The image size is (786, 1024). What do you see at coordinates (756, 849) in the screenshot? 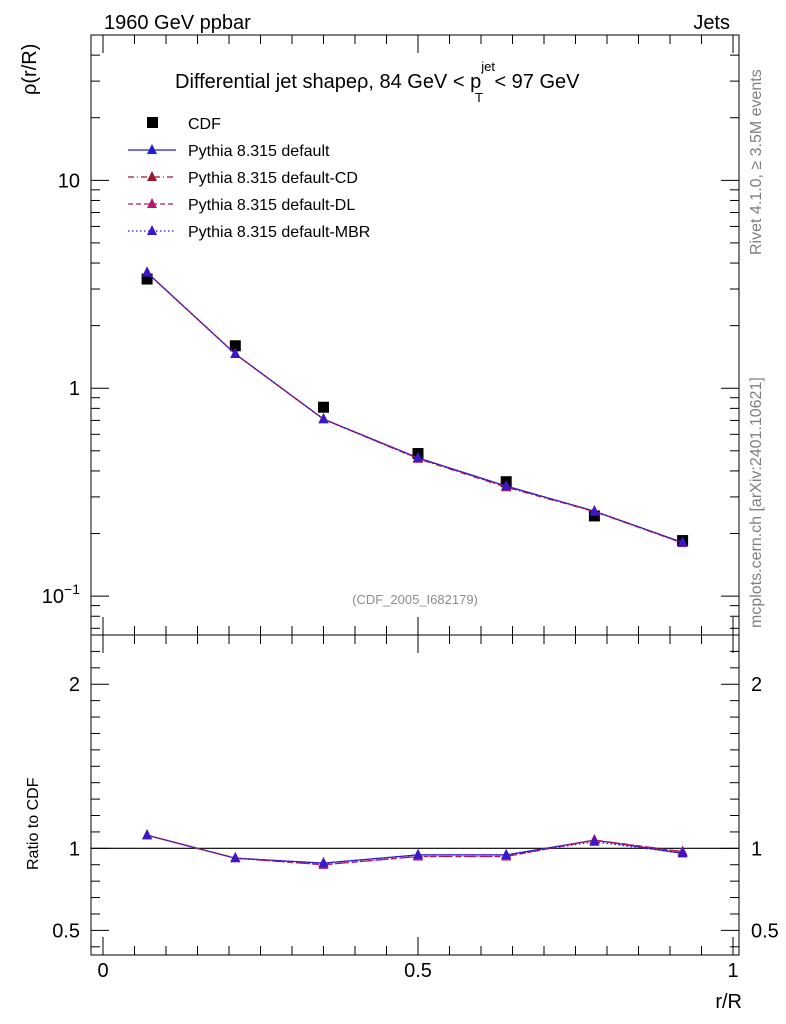
I see `ratio-y-tick-label-right: 1` at bounding box center [756, 849].